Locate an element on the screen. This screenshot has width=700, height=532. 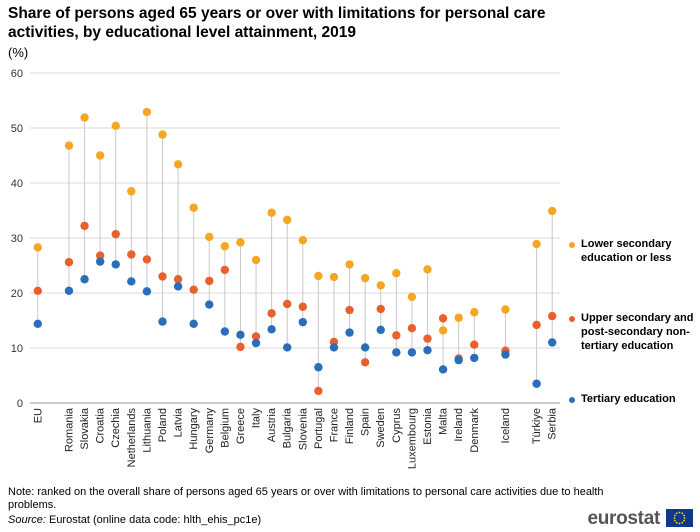
x-tick-label: Ireland is located at coordinates (459, 425).